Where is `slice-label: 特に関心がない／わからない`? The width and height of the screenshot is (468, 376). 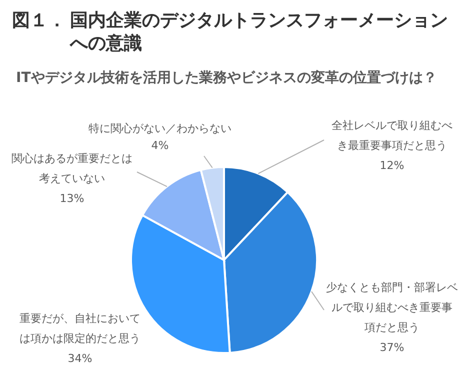
slice-label: 特に関心がない／わからない is located at coordinates (160, 128).